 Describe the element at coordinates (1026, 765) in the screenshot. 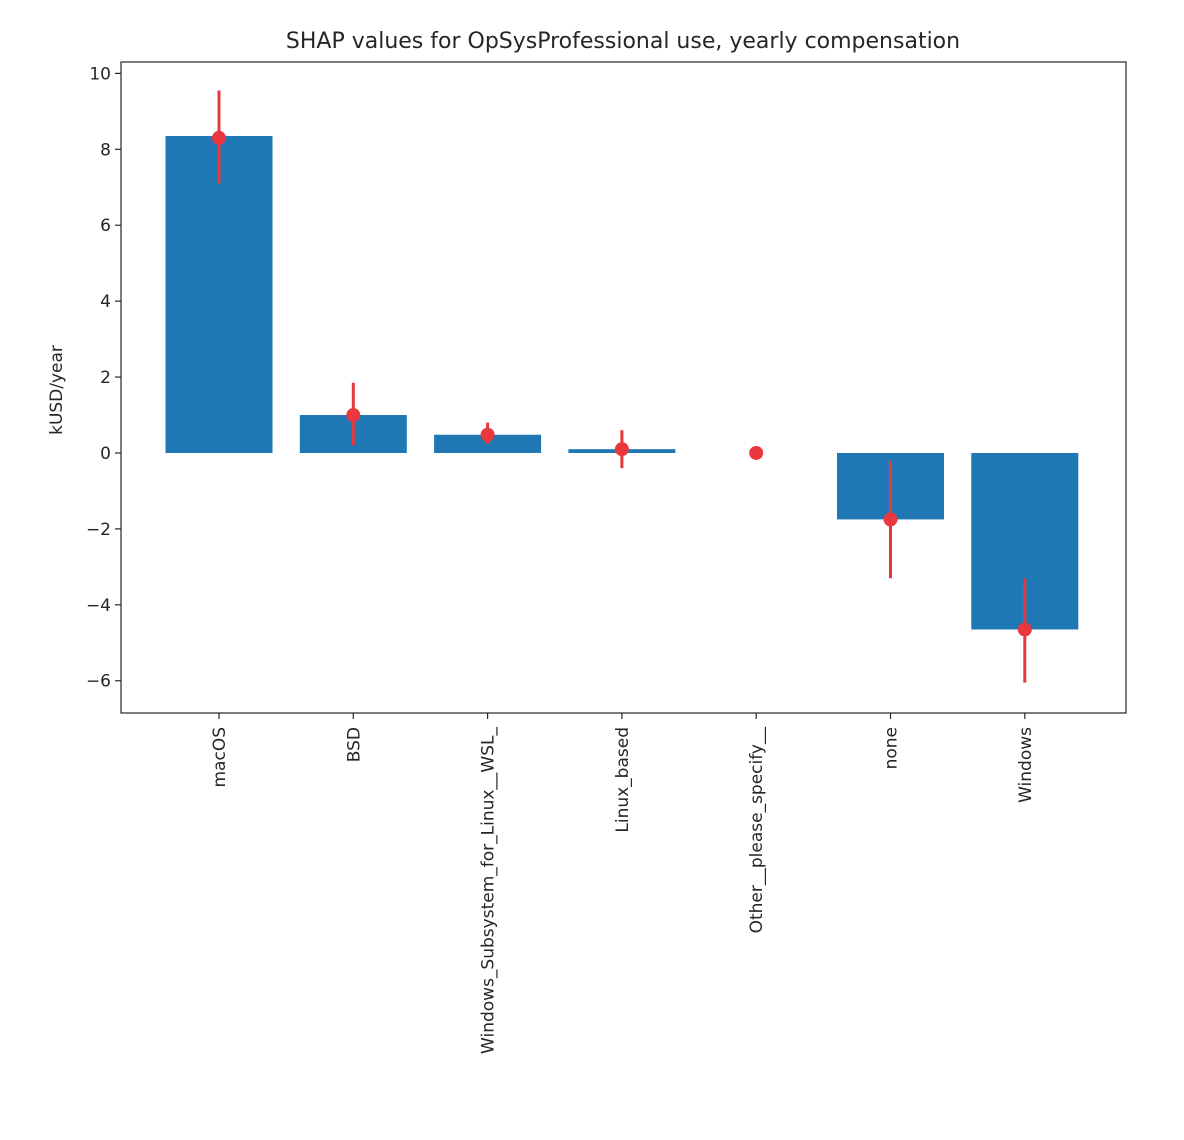

I see `x-tick-label: Windows` at that location.